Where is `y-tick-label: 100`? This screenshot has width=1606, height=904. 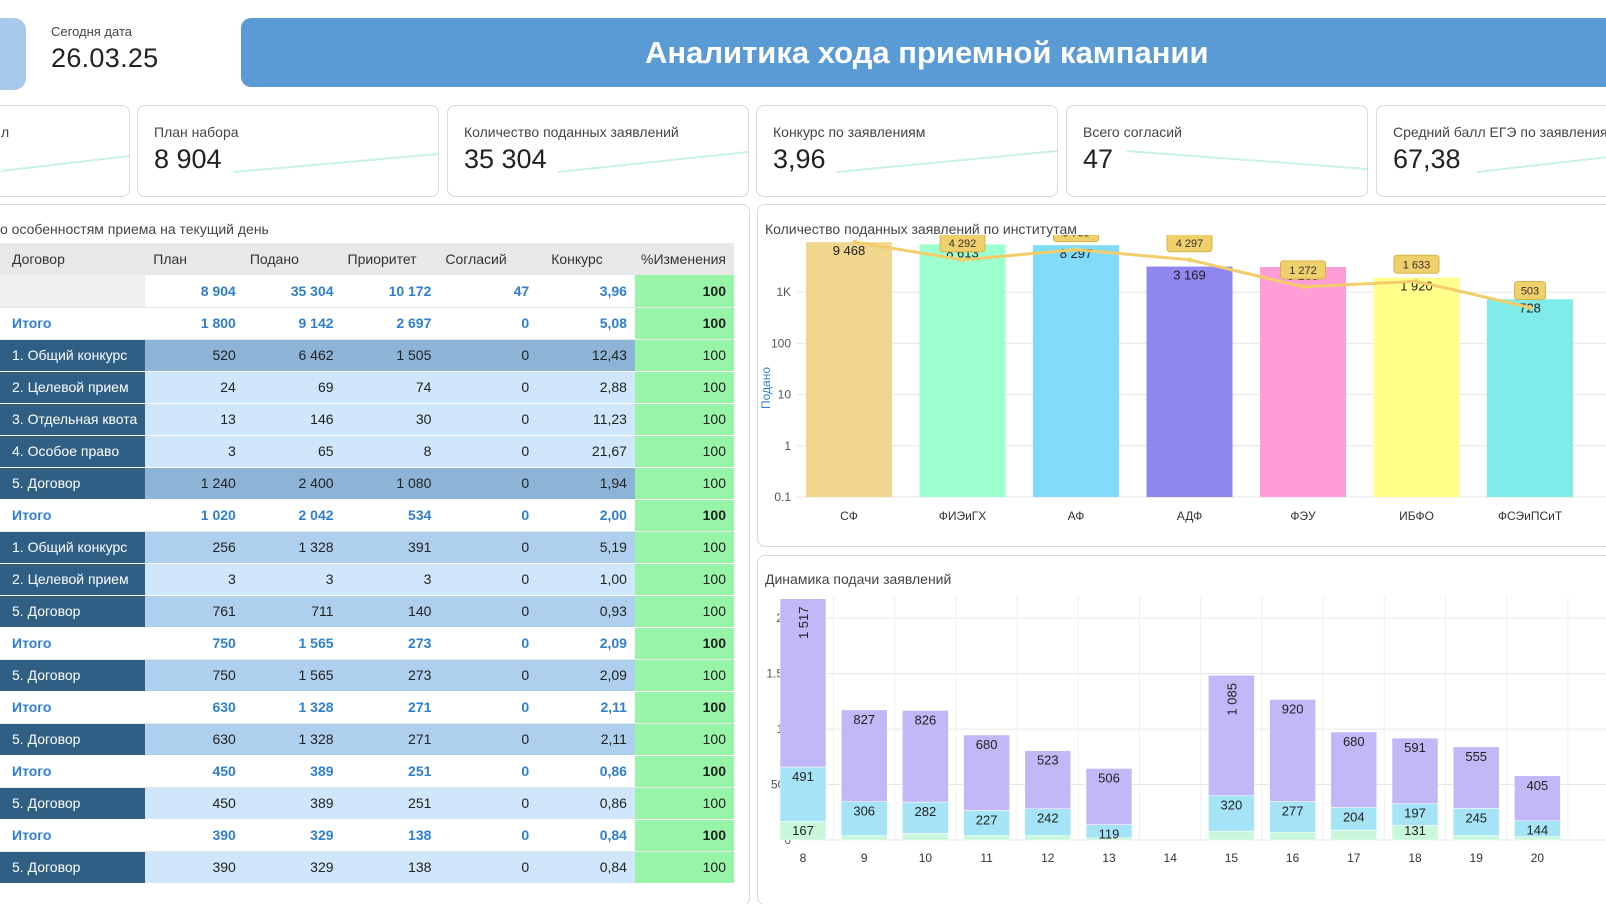 y-tick-label: 100 is located at coordinates (781, 343).